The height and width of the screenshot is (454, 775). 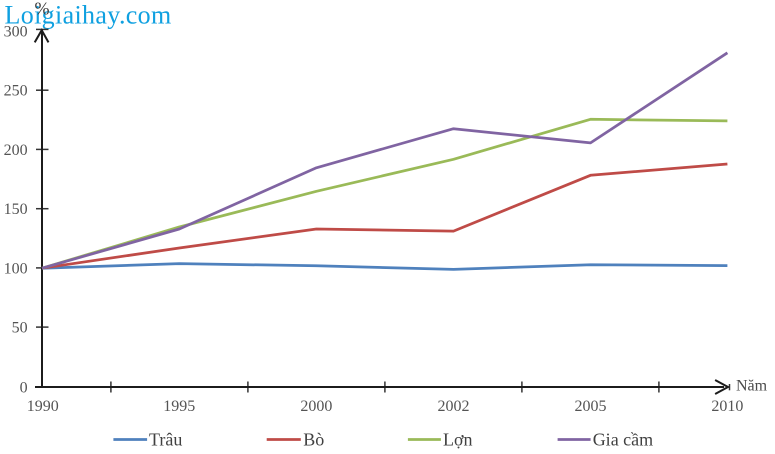 I want to click on svg-text: 200, so click(x=16, y=150).